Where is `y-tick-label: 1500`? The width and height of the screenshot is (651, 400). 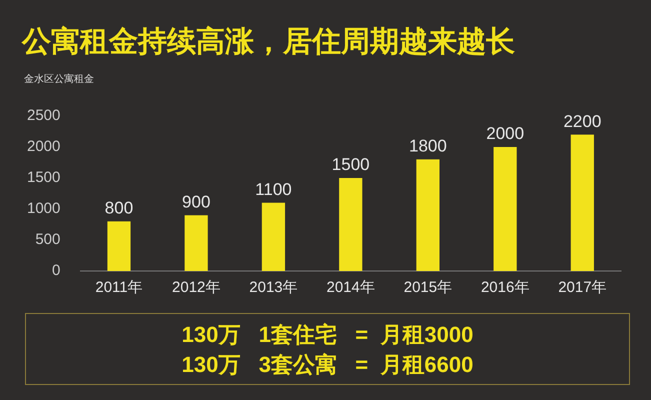 y-tick-label: 1500 is located at coordinates (43, 177).